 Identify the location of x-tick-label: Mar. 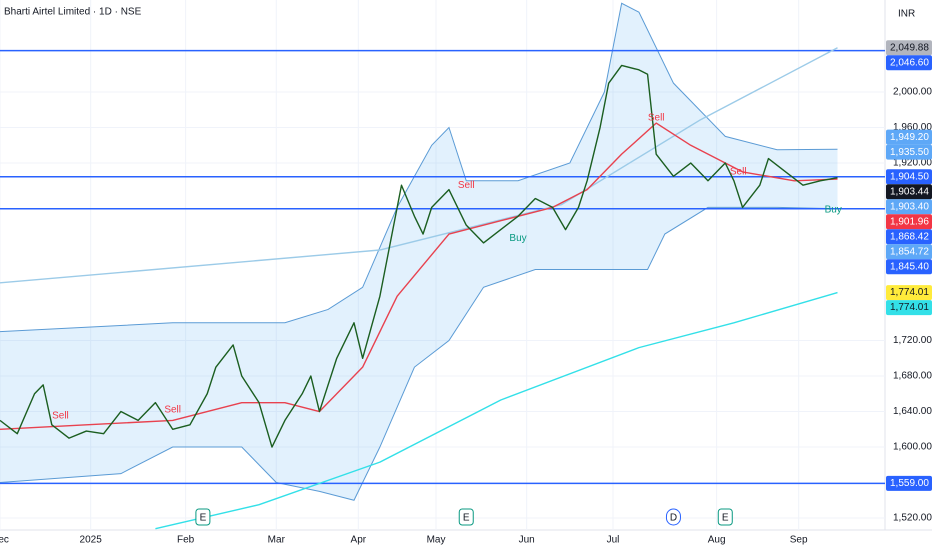
(277, 540).